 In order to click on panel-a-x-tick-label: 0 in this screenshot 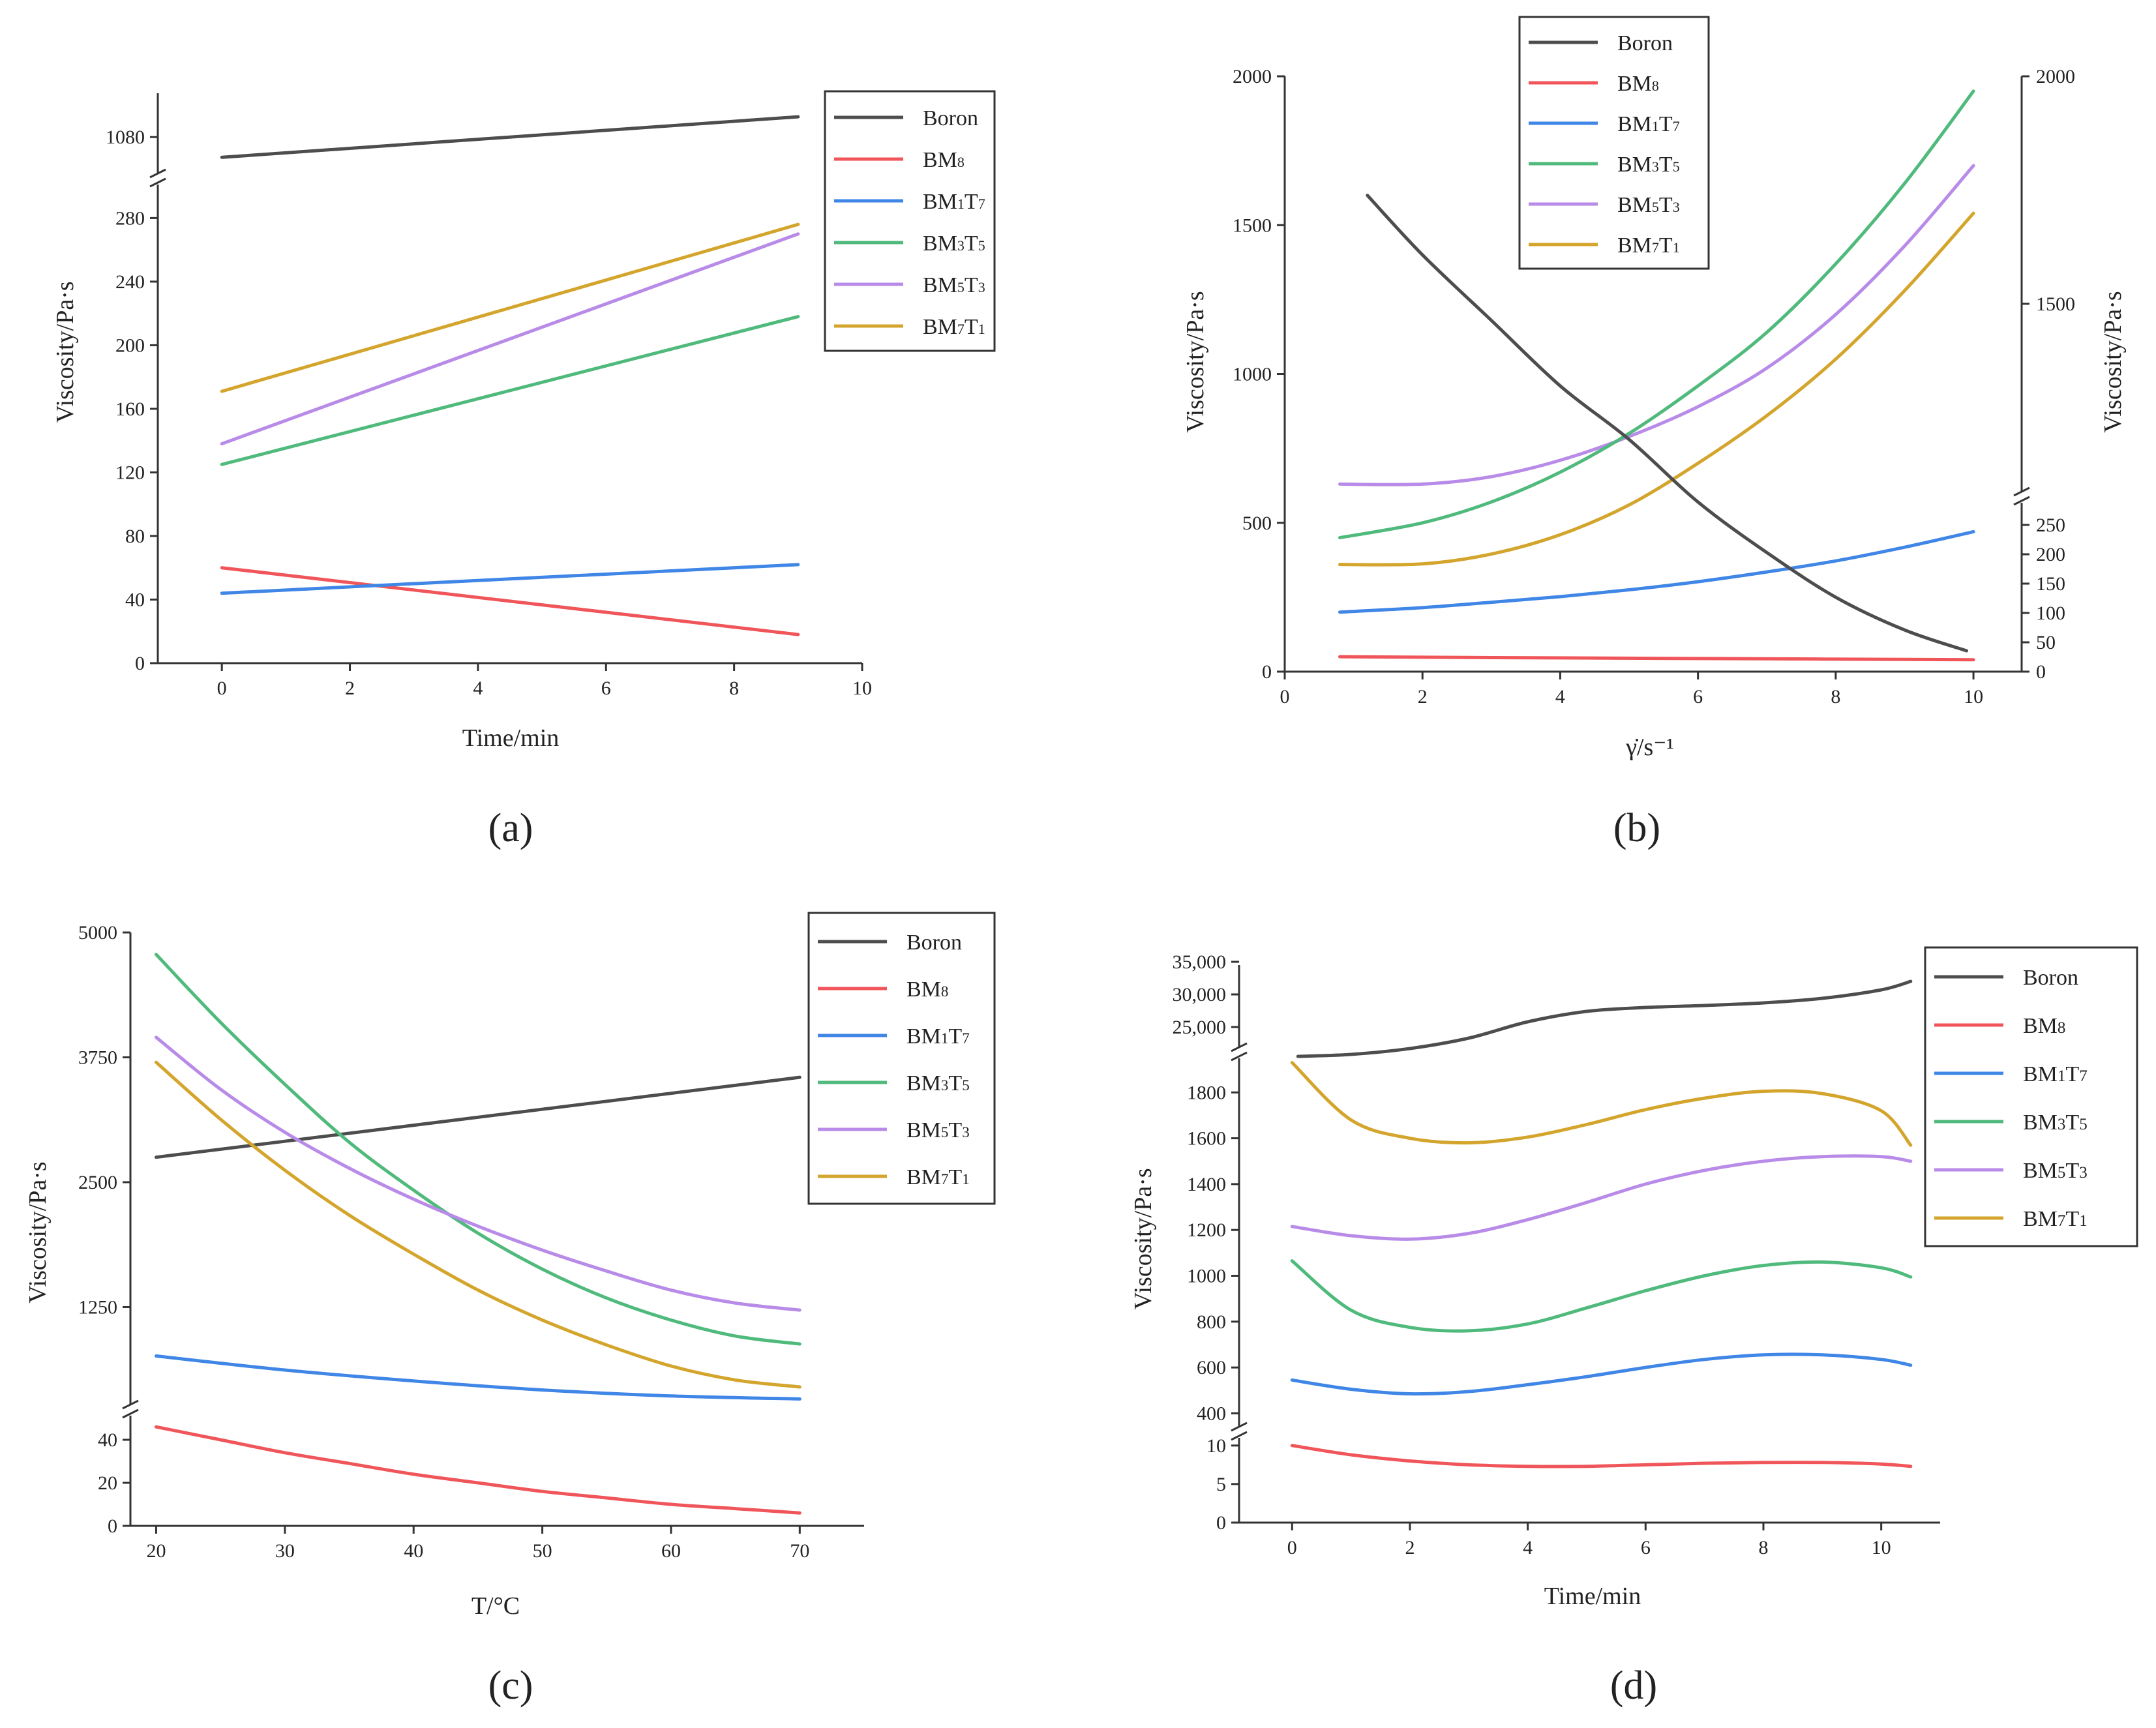, I will do `click(222, 688)`.